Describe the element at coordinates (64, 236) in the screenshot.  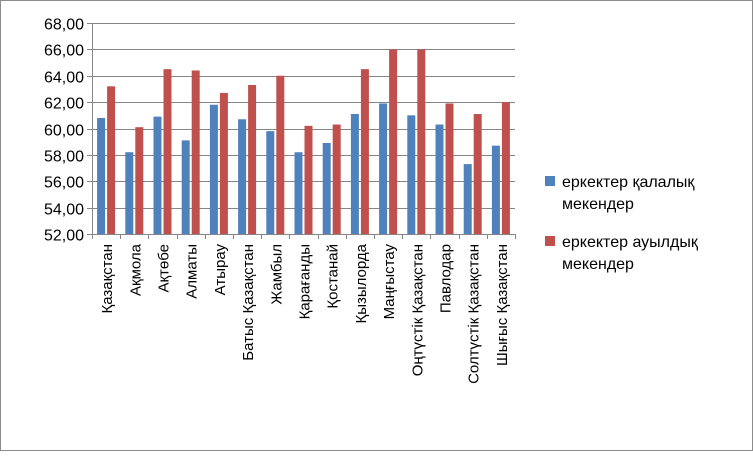
I see `y-tick-label: 52,00` at that location.